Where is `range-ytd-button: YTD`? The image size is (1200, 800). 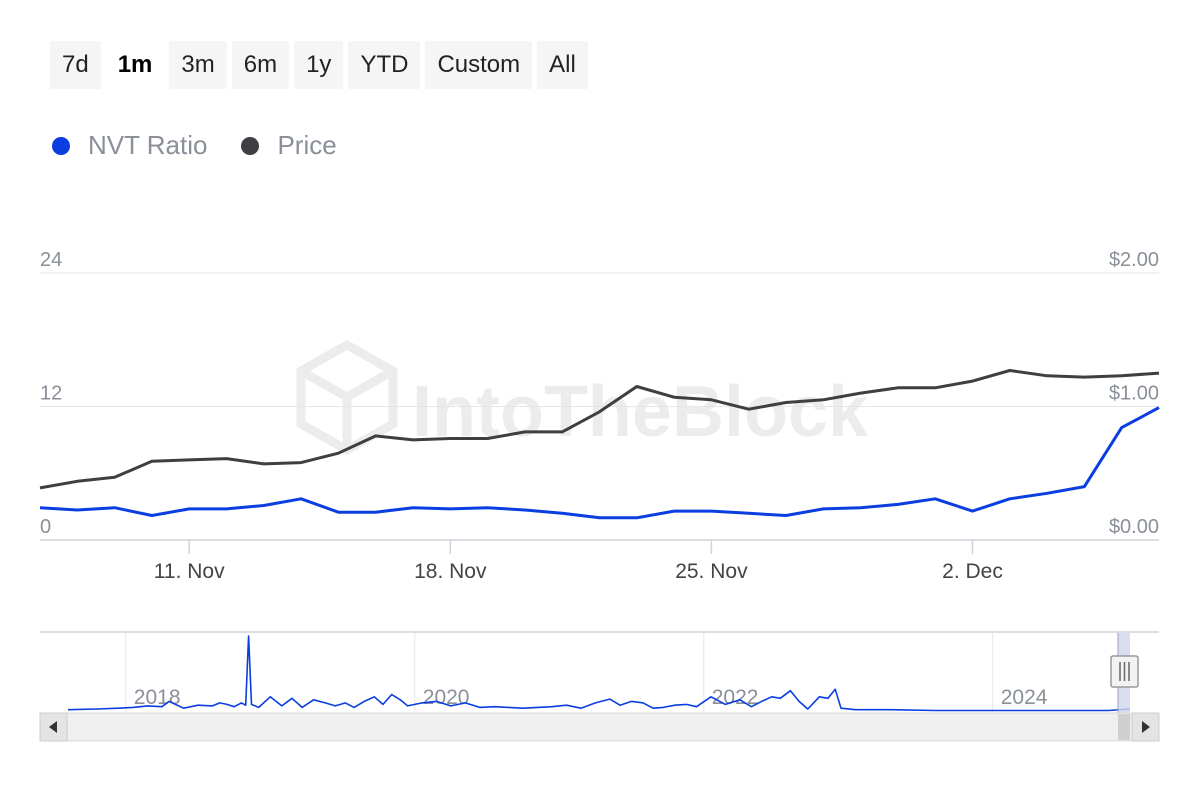
range-ytd-button: YTD is located at coordinates (384, 65).